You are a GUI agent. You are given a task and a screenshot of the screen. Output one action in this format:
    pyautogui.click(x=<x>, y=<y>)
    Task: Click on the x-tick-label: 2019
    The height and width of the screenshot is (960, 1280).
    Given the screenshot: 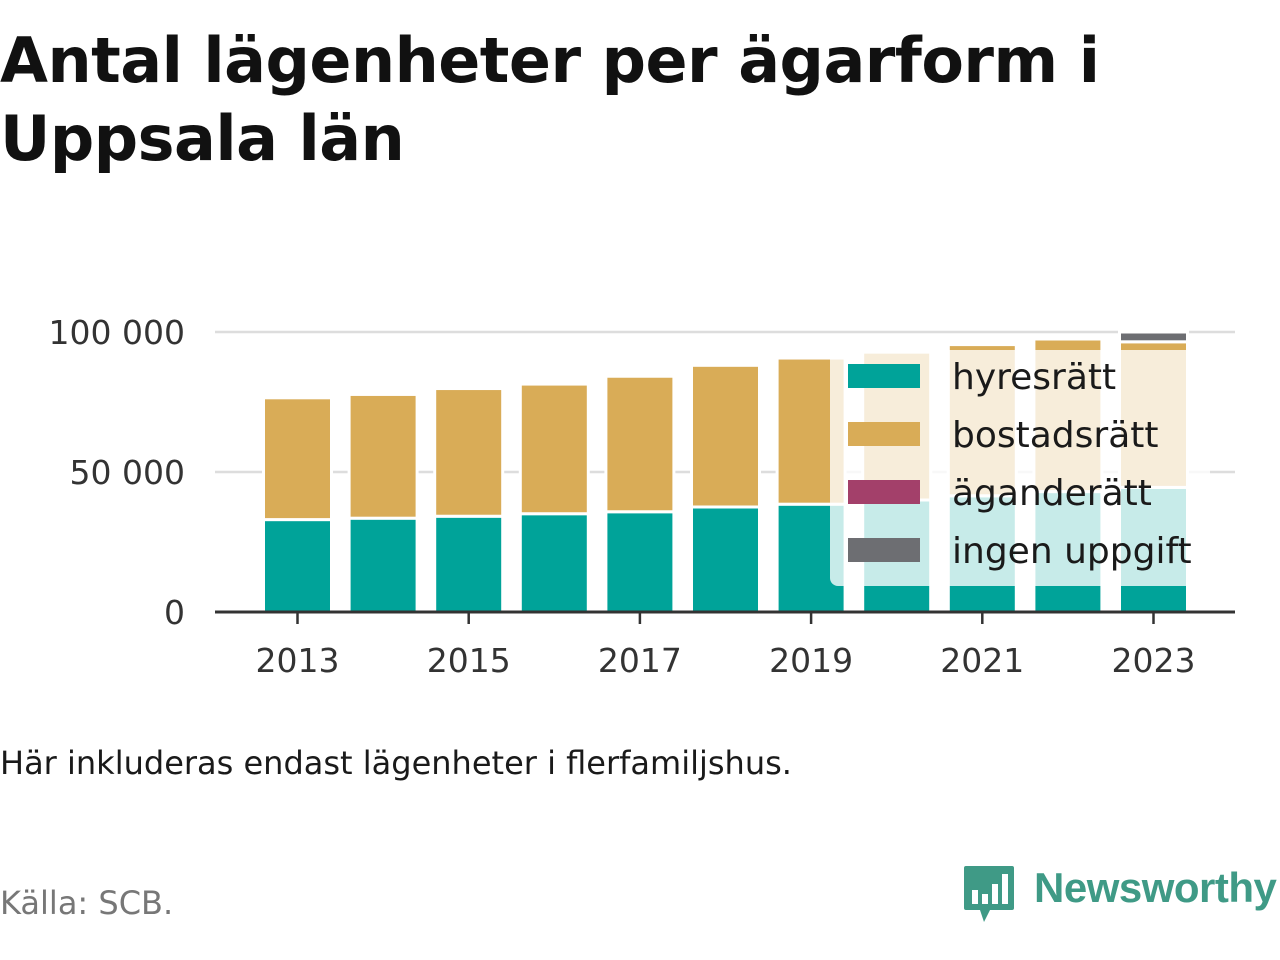 What is the action you would take?
    pyautogui.click(x=811, y=660)
    